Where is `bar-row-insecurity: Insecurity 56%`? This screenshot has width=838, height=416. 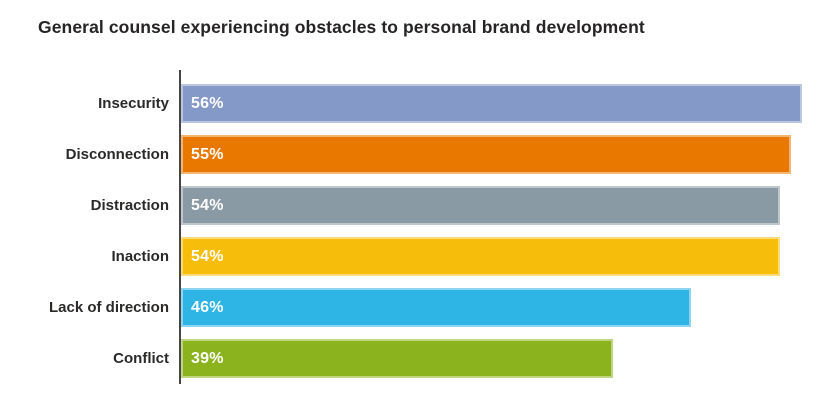 bar-row-insecurity: Insecurity 56% is located at coordinates (419, 103).